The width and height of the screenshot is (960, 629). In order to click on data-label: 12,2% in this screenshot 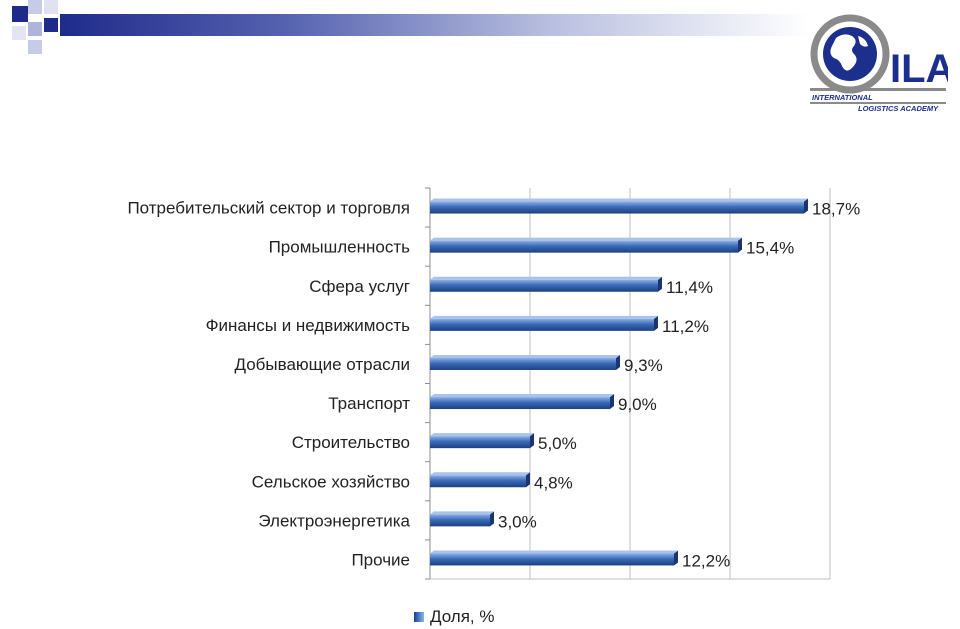, I will do `click(706, 560)`.